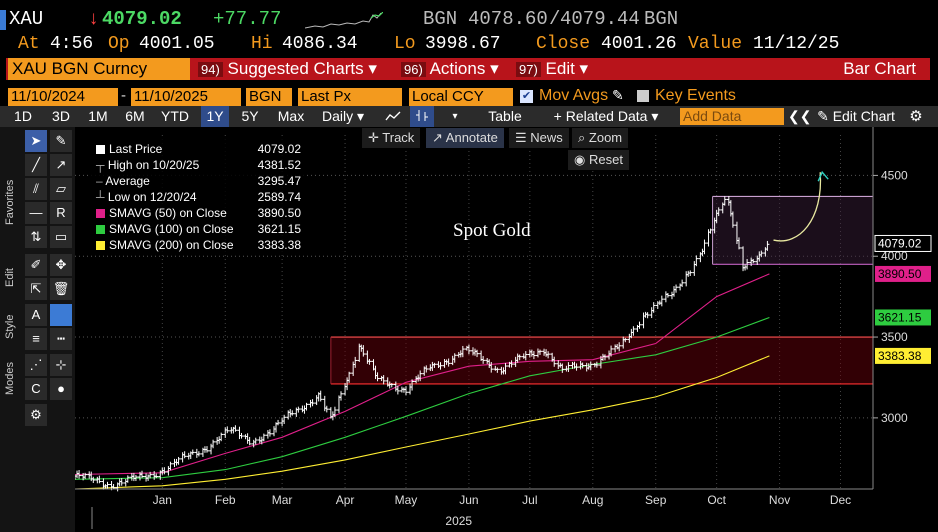 The width and height of the screenshot is (938, 532). Describe the element at coordinates (36, 339) in the screenshot. I see `line-weight-icon: ≡` at that location.